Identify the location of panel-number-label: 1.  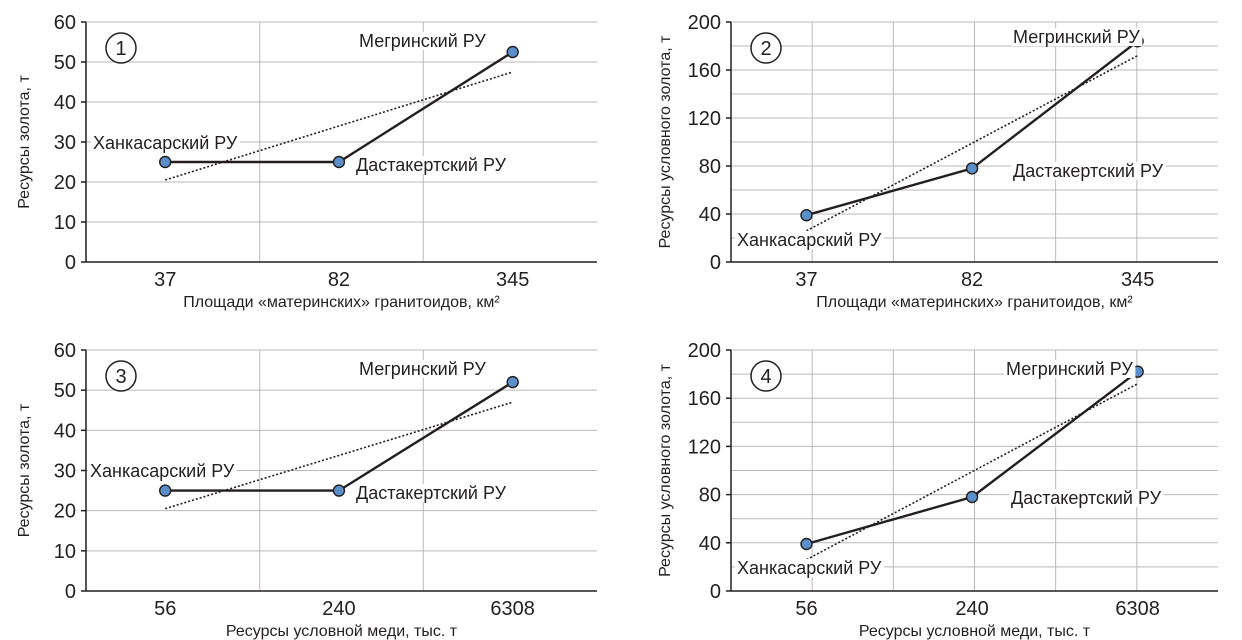
(120, 49).